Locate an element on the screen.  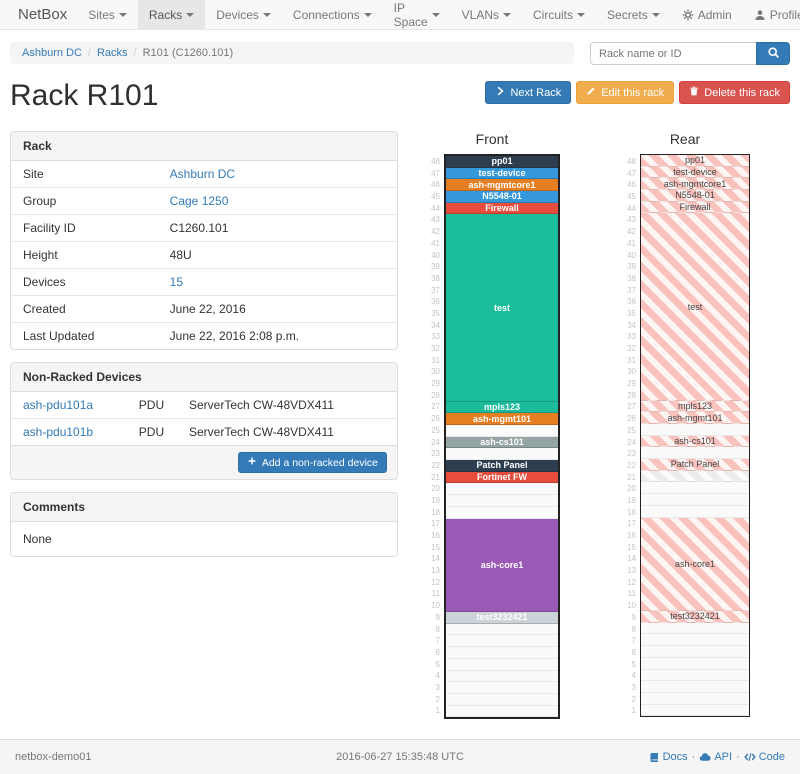
unit-number: 18 is located at coordinates (631, 512).